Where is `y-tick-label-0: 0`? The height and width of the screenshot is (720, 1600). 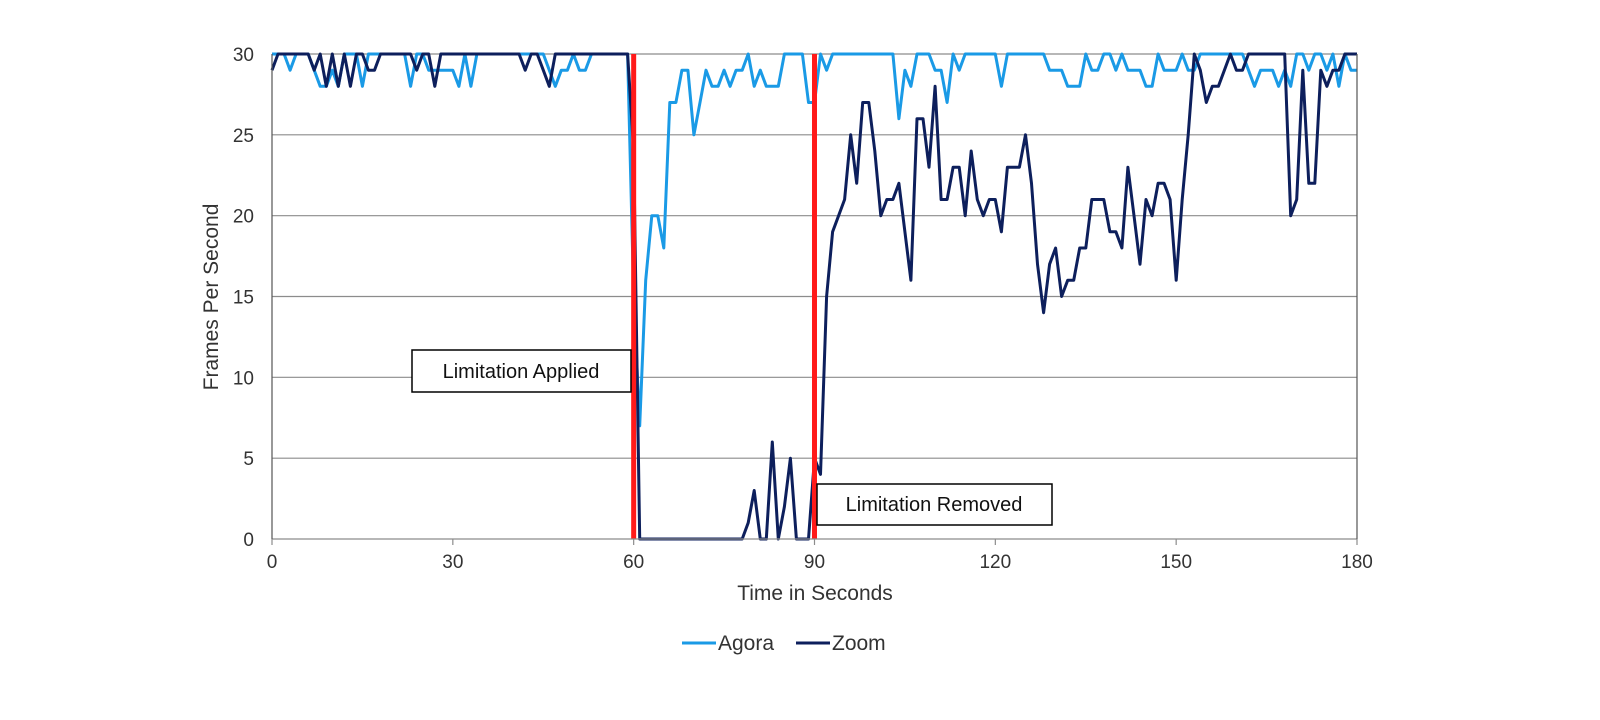 y-tick-label-0: 0 is located at coordinates (248, 540).